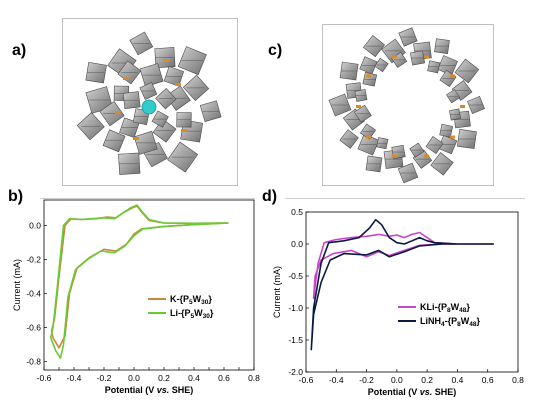  I want to click on panel-label-c: c), so click(275, 50).